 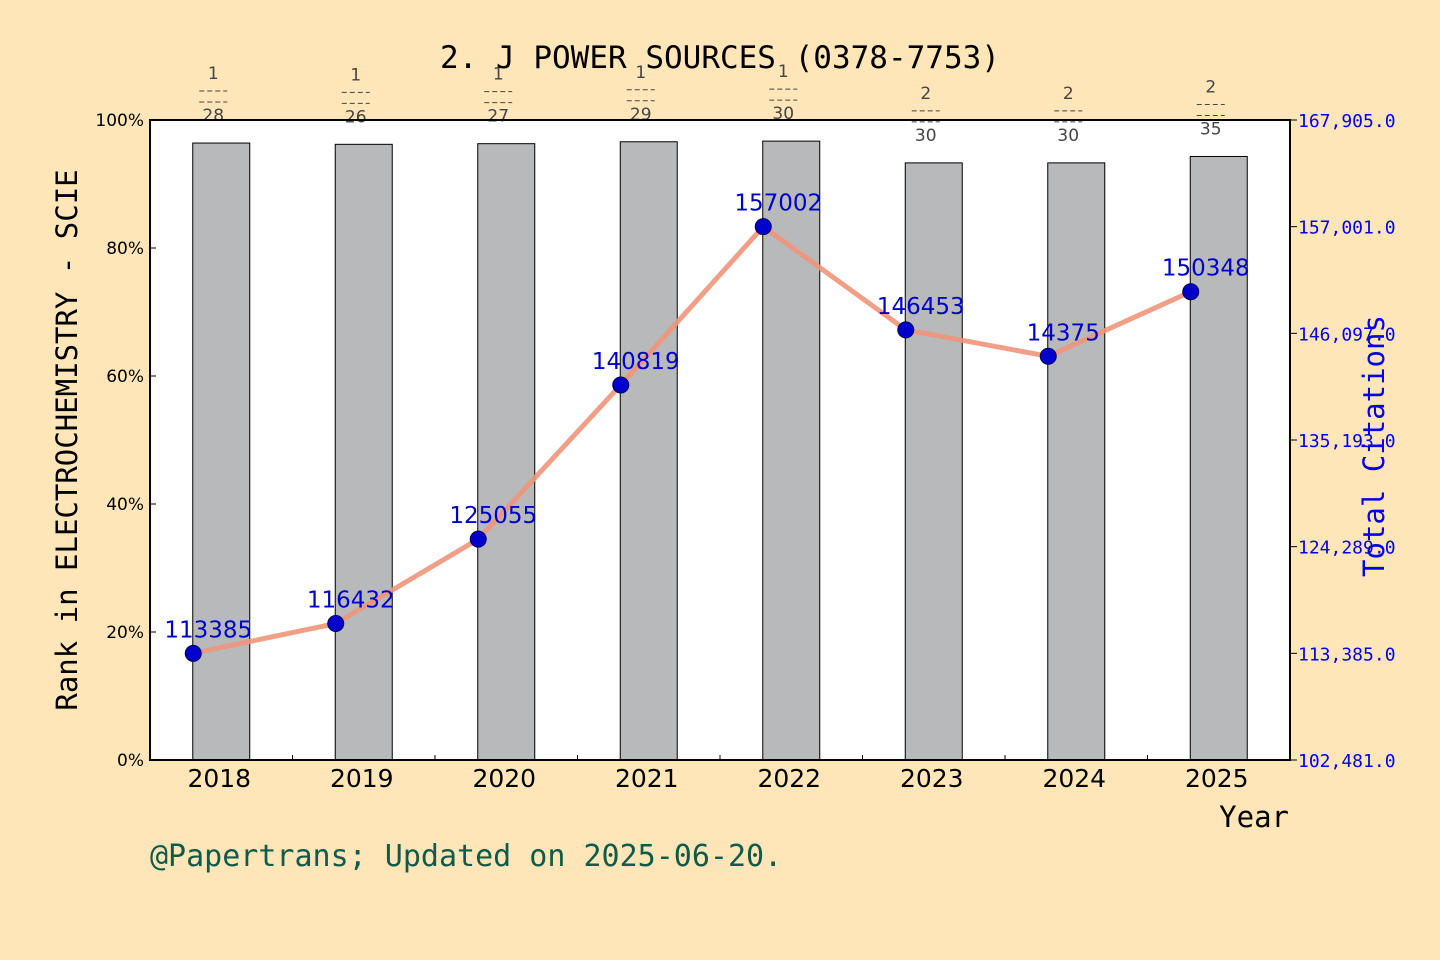 I want to click on citation-value-label: 14375, so click(x=1063, y=333).